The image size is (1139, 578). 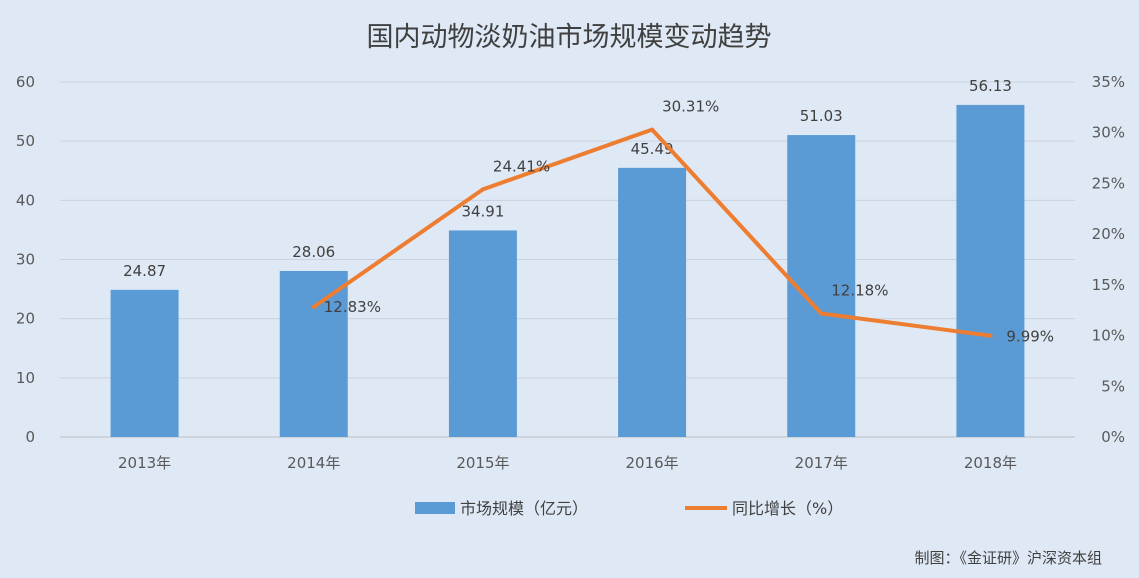 I want to click on source-note: 制图：《金证研》沪深资本组, so click(x=1008, y=558).